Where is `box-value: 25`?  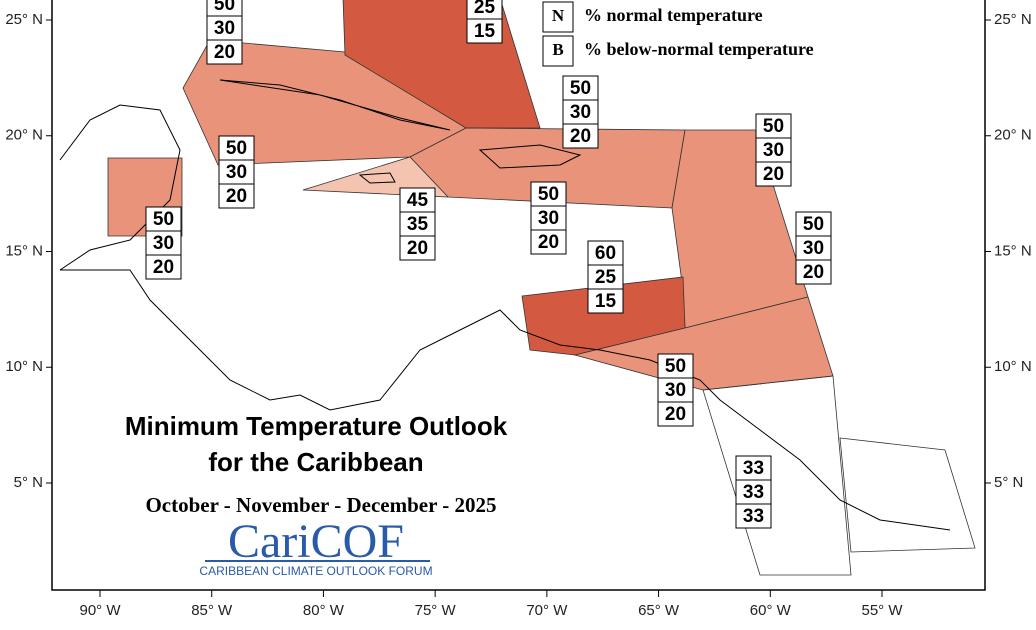 box-value: 25 is located at coordinates (485, 9).